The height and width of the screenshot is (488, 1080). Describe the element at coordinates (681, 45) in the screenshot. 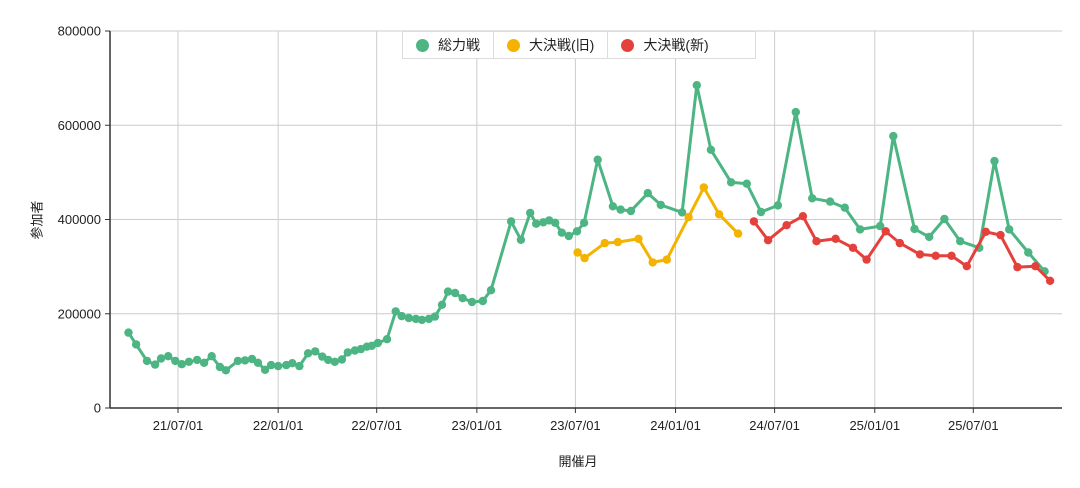

I see `legend-item-daikessen-new: 大決戦(新)` at that location.